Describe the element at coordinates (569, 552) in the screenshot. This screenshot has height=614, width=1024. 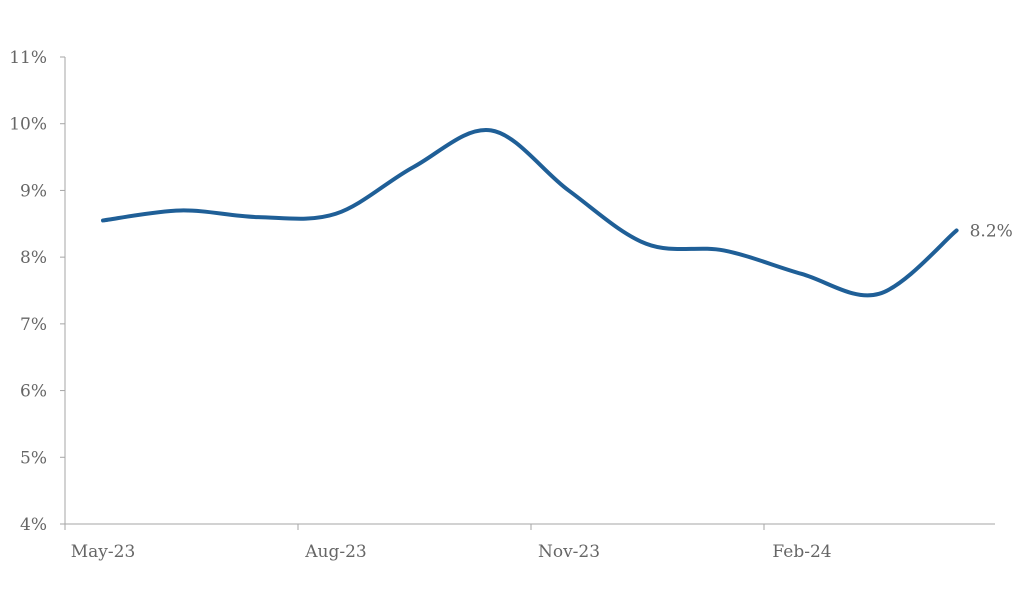
I see `x-tick-label: Nov-23` at that location.